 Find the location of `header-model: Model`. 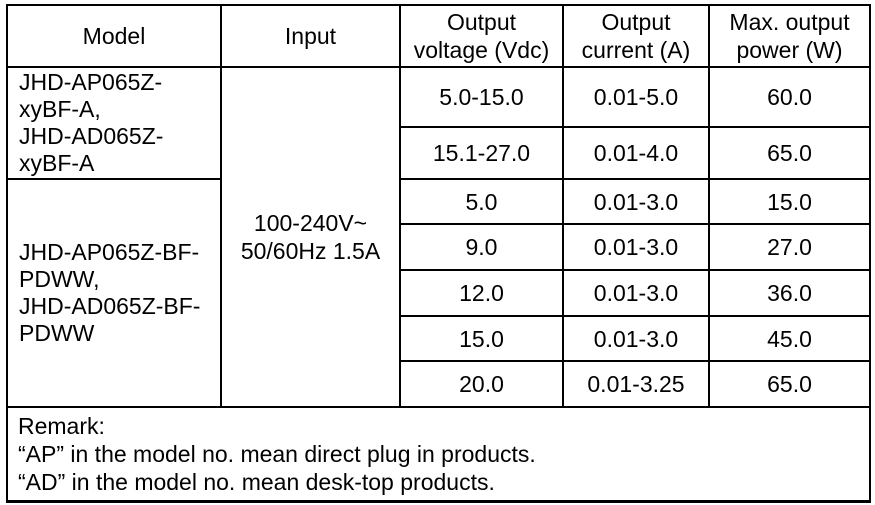

header-model: Model is located at coordinates (114, 36).